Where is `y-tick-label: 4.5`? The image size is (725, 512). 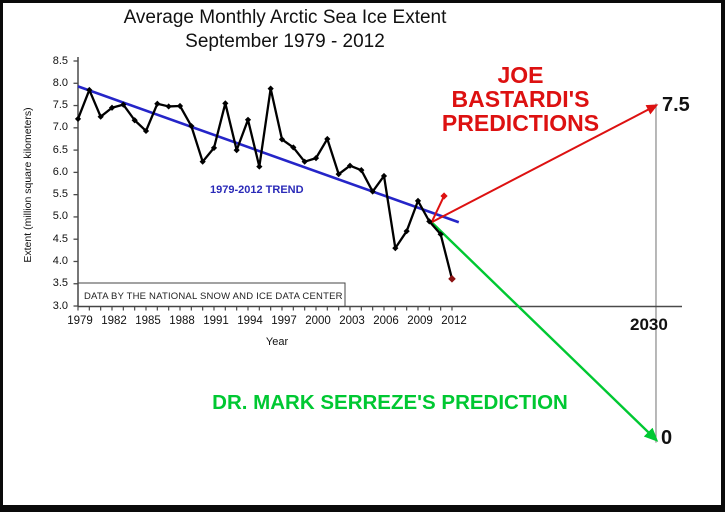 y-tick-label: 4.5 is located at coordinates (60, 238).